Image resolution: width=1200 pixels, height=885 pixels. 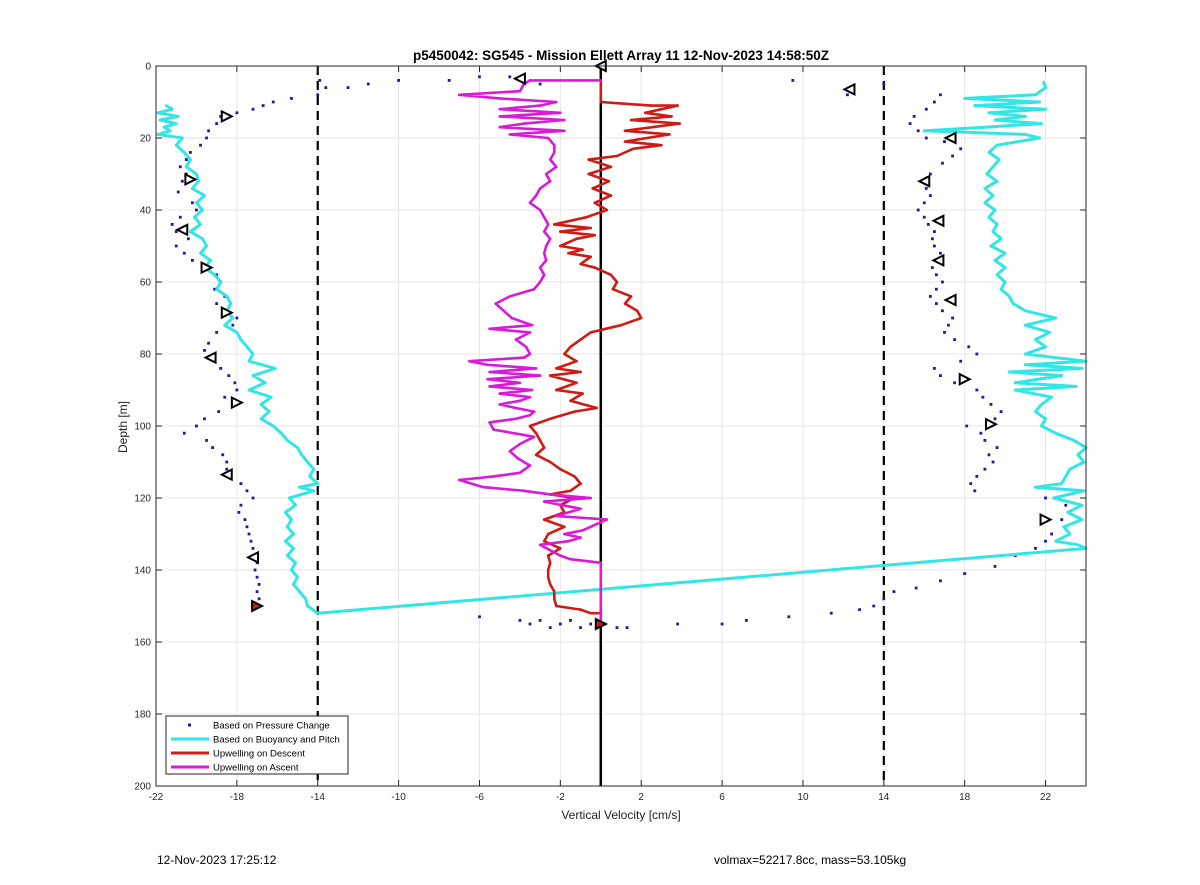 I want to click on x-tick-label: -10, so click(x=398, y=797).